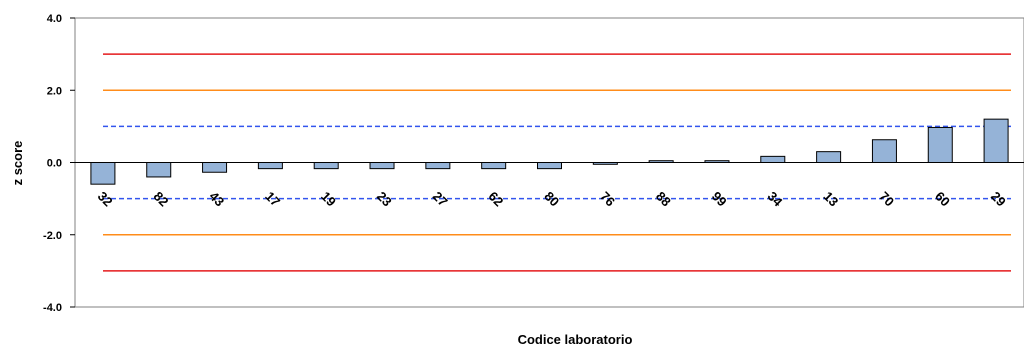 The image size is (1024, 350). What do you see at coordinates (17, 163) in the screenshot?
I see `y-axis-title: z score` at bounding box center [17, 163].